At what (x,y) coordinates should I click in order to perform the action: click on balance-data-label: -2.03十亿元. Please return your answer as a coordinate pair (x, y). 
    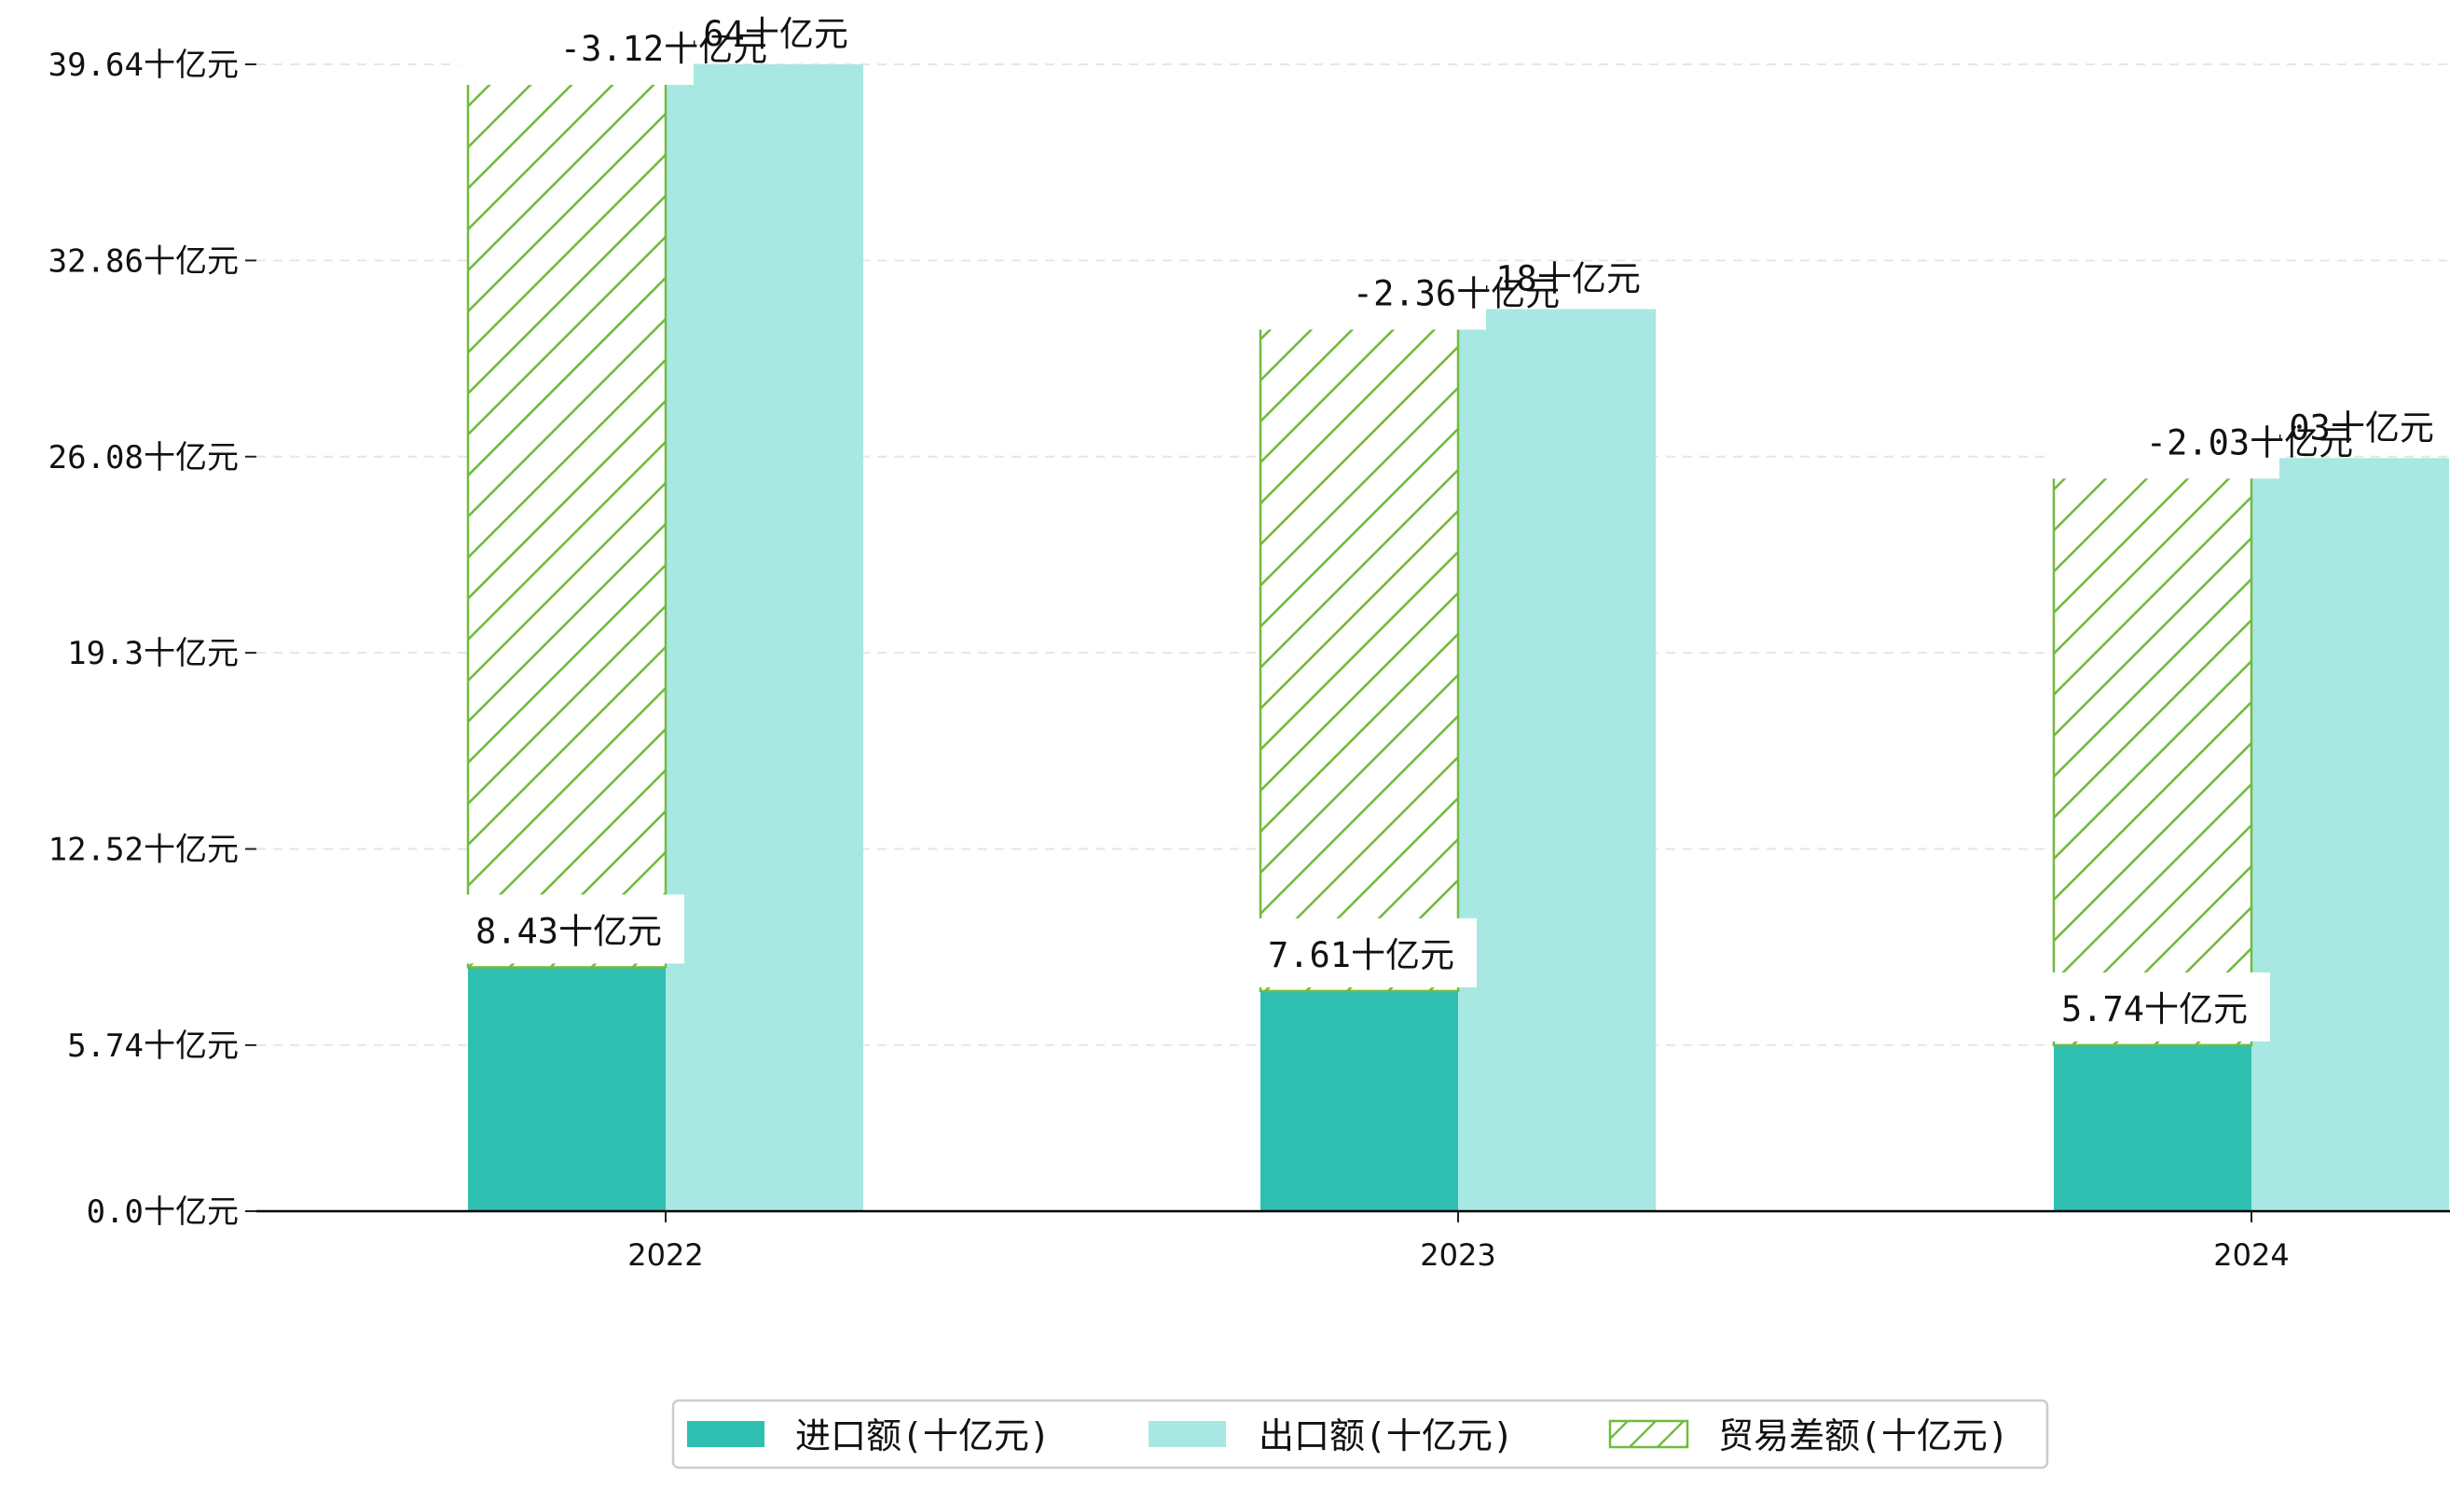
    Looking at the image, I should click on (2249, 442).